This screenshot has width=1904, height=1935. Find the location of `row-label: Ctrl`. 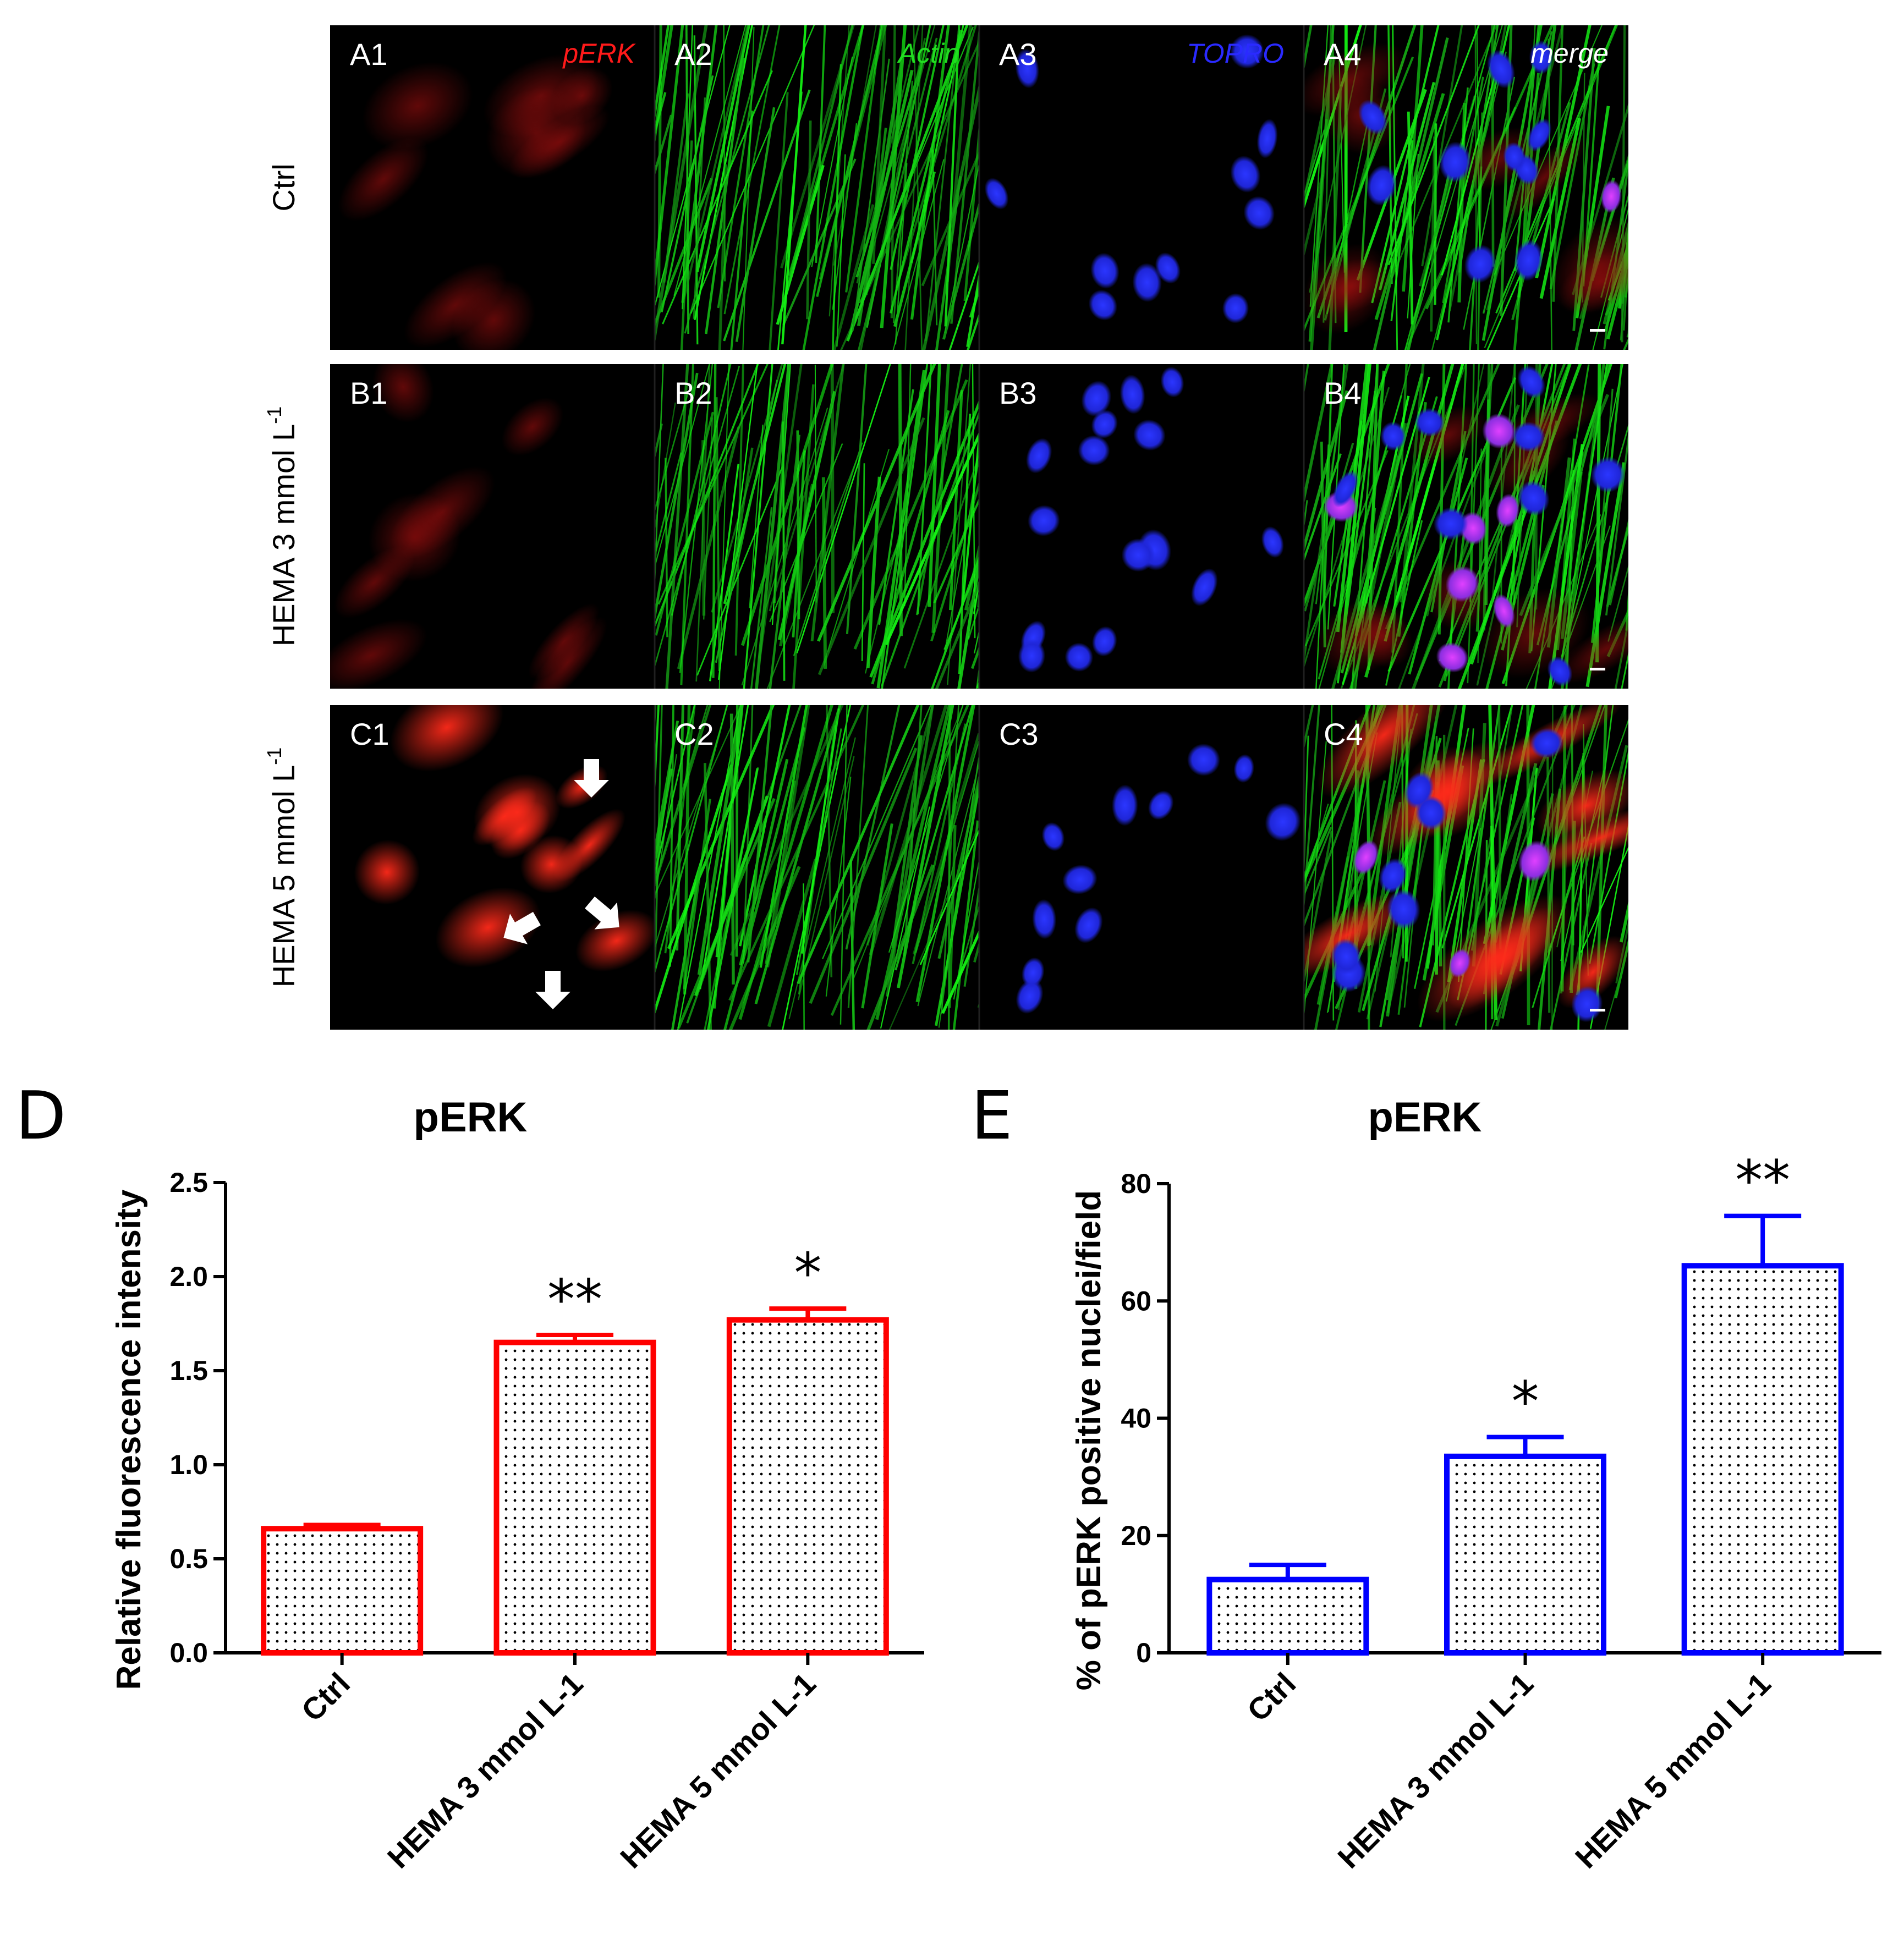

row-label: Ctrl is located at coordinates (283, 187).